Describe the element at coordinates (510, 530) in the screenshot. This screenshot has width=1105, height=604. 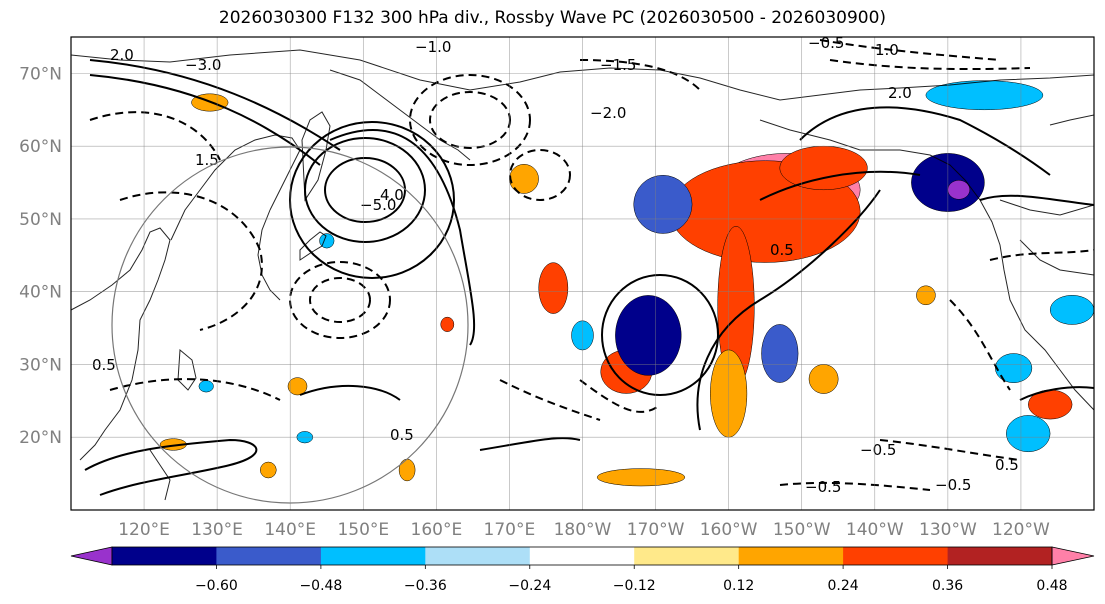
I see `lon-tick-label: 170°E` at that location.